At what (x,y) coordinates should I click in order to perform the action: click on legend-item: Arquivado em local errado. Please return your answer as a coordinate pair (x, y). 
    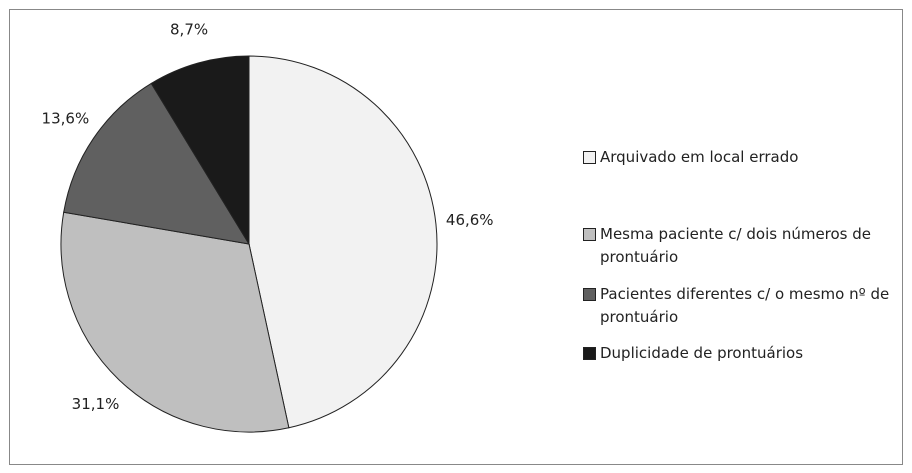
    Looking at the image, I should click on (740, 157).